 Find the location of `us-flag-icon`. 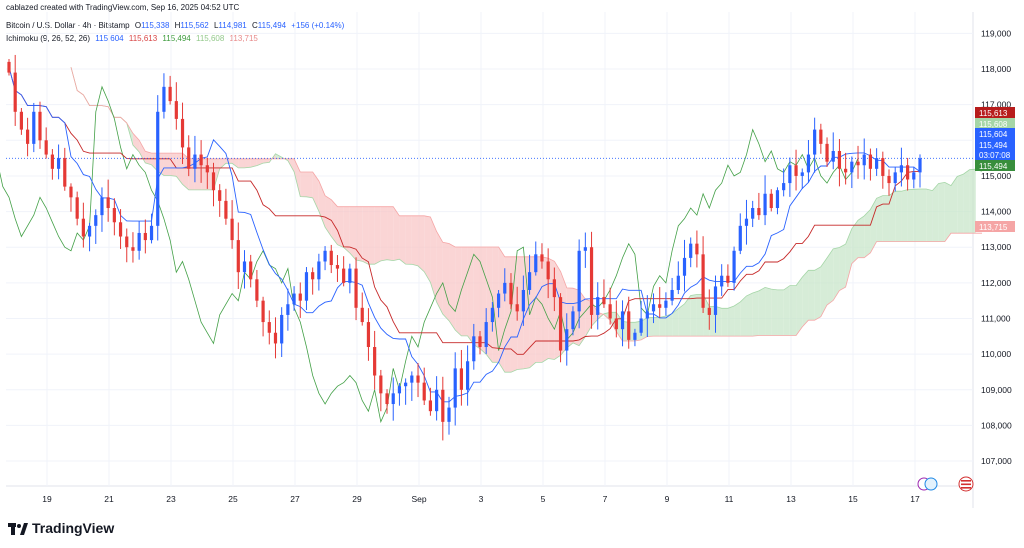

us-flag-icon is located at coordinates (966, 484).